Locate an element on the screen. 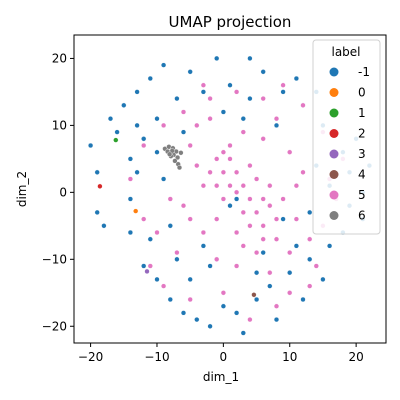  y-axis-label: dim_2 is located at coordinates (22, 189).